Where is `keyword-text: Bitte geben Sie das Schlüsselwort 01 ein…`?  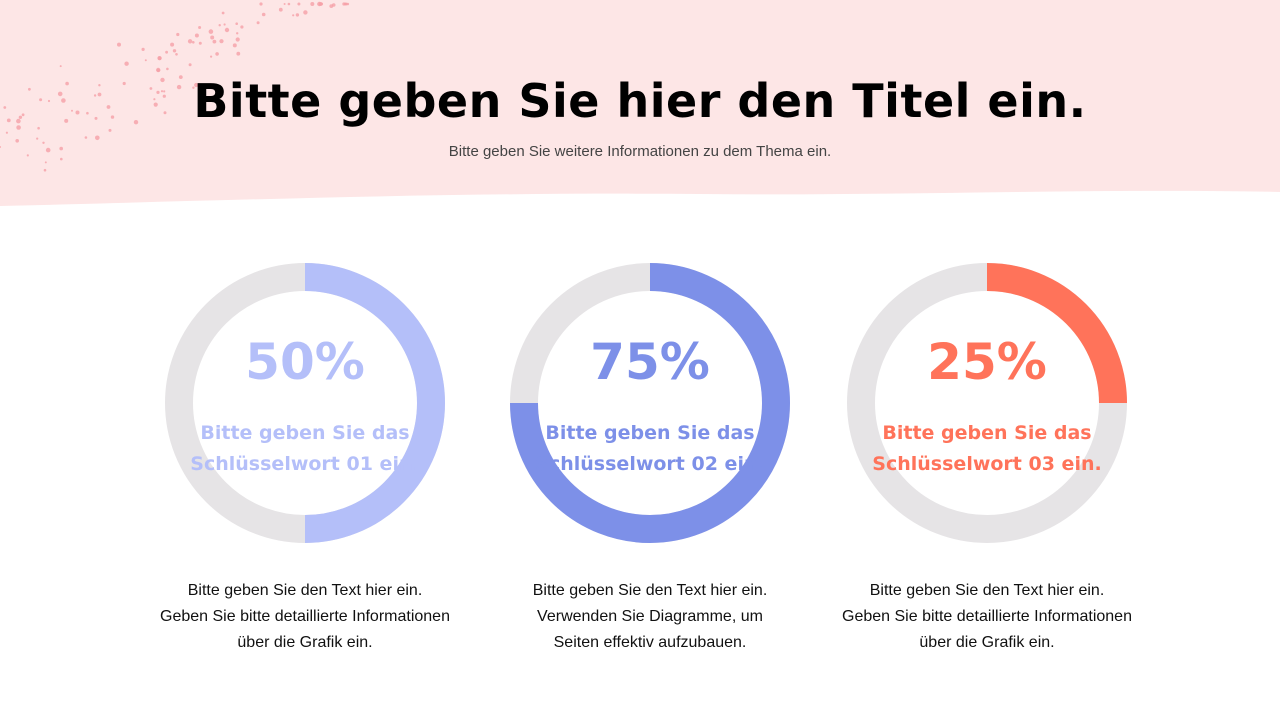 keyword-text: Bitte geben Sie das Schlüsselwort 01 ein… is located at coordinates (305, 449).